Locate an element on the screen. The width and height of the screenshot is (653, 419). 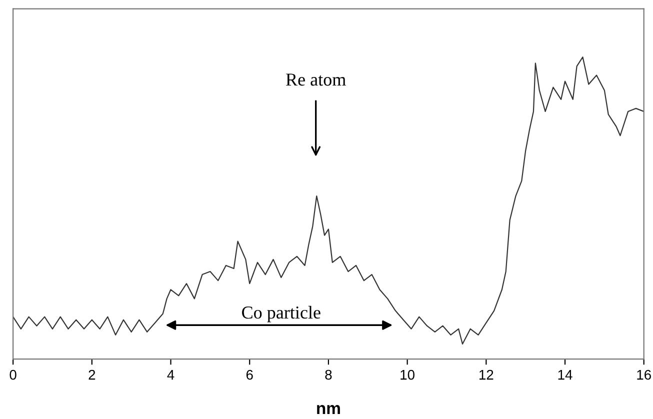
x-axis-title: nm is located at coordinates (328, 409).